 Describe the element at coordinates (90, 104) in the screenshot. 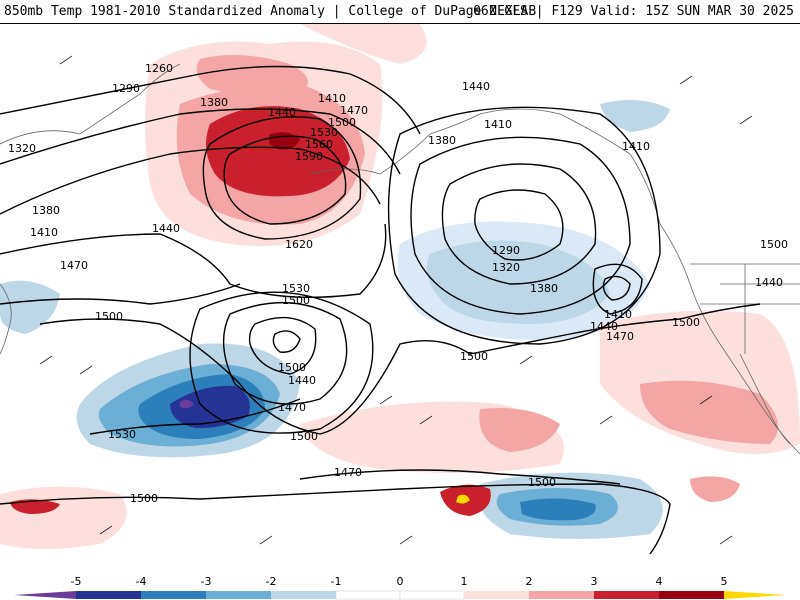

I see `coastline-asia` at that location.